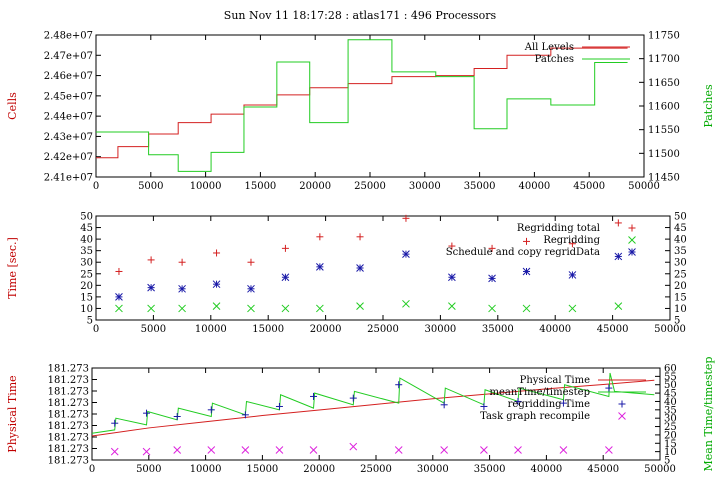 The height and width of the screenshot is (504, 720). What do you see at coordinates (680, 240) in the screenshot?
I see `y2-tick-label: 40` at bounding box center [680, 240].